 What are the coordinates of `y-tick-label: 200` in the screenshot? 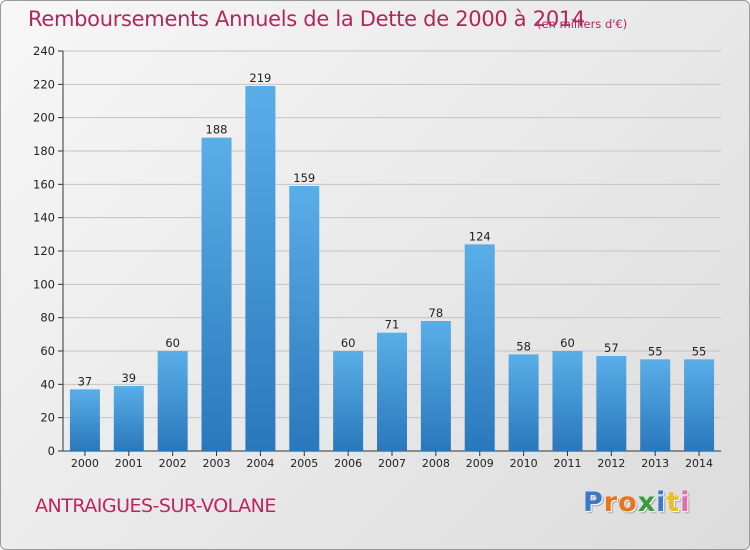 It's located at (44, 118).